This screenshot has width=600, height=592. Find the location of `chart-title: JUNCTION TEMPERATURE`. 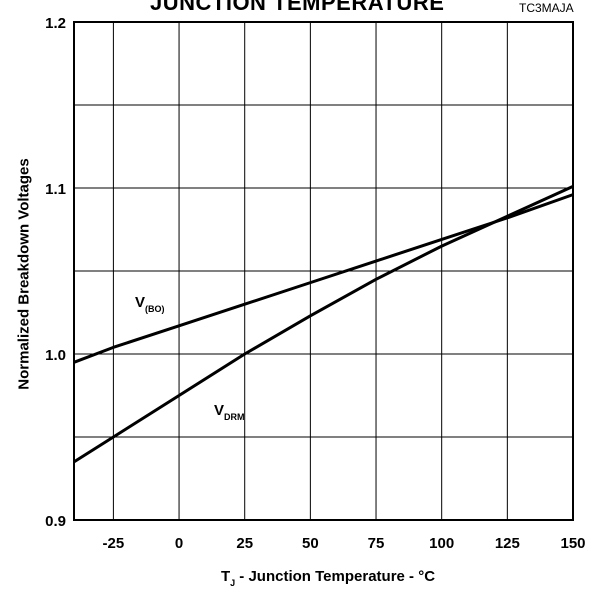

chart-title: JUNCTION TEMPERATURE is located at coordinates (297, 7).